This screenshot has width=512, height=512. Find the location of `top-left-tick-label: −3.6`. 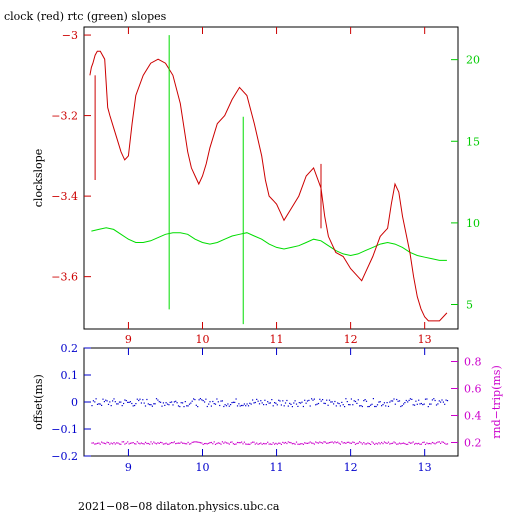

top-left-tick-label: −3.6 is located at coordinates (64, 277).